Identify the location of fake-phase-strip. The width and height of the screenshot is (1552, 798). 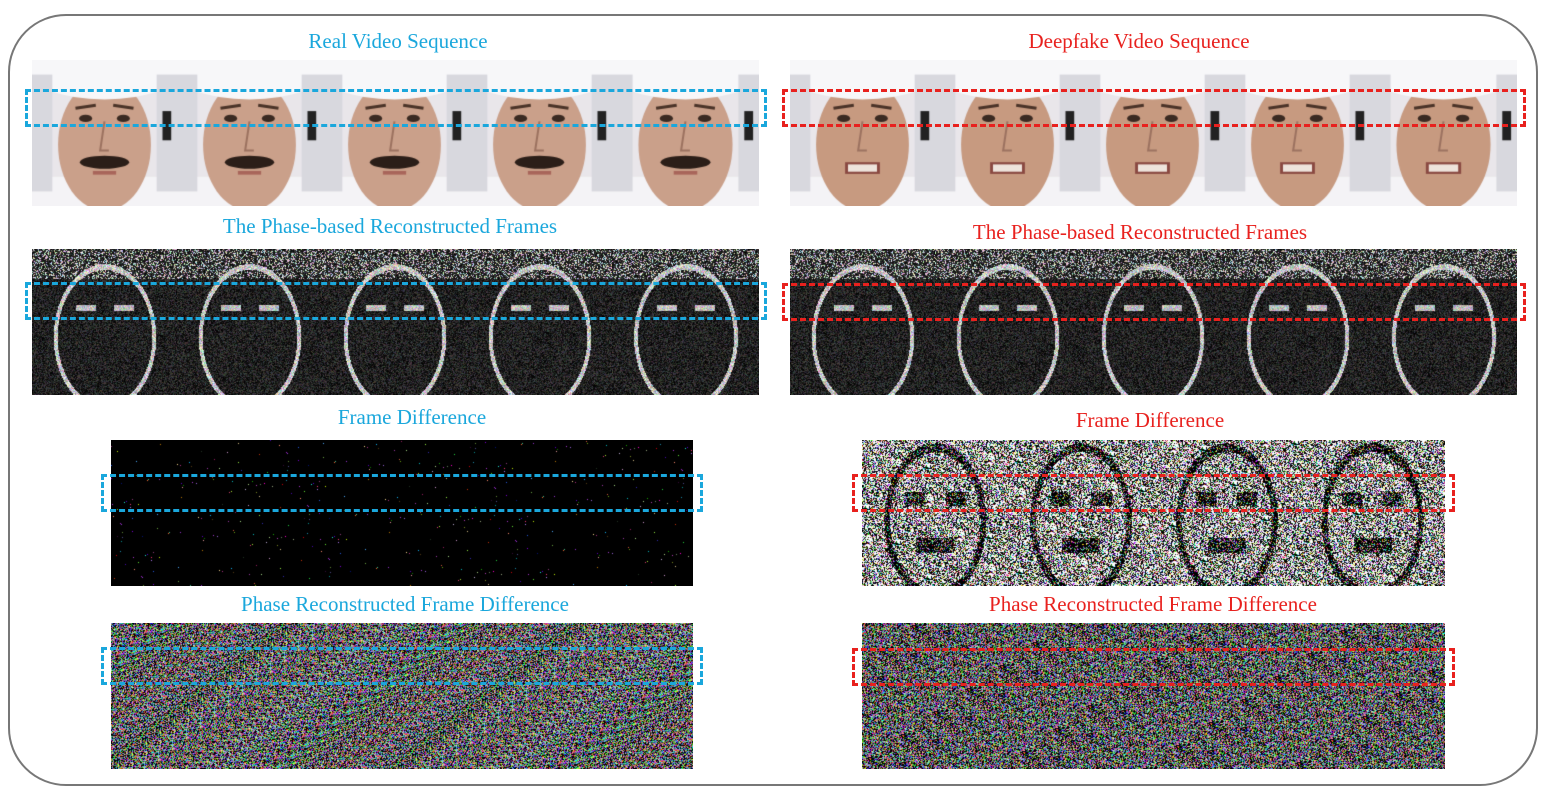
(1153, 322).